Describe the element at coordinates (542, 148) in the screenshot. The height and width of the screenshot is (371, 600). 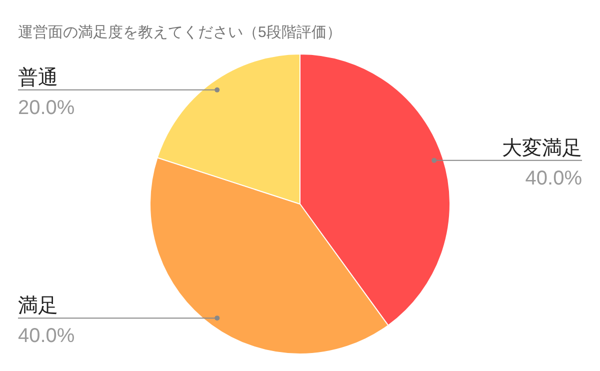
I see `slice-label: 大変満足` at that location.